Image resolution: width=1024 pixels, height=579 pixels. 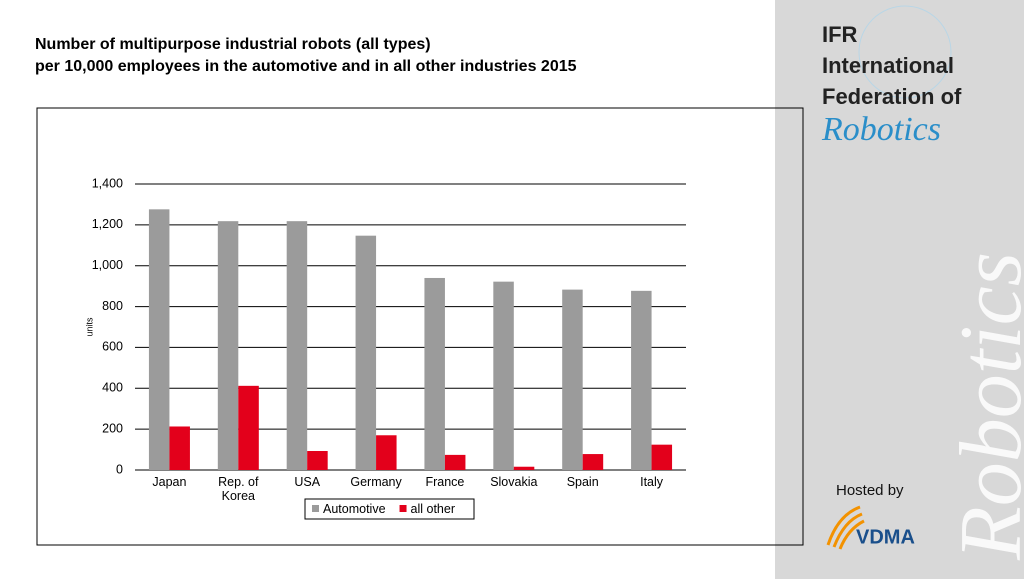 What do you see at coordinates (112, 428) in the screenshot?
I see `y-tick-label: 200` at bounding box center [112, 428].